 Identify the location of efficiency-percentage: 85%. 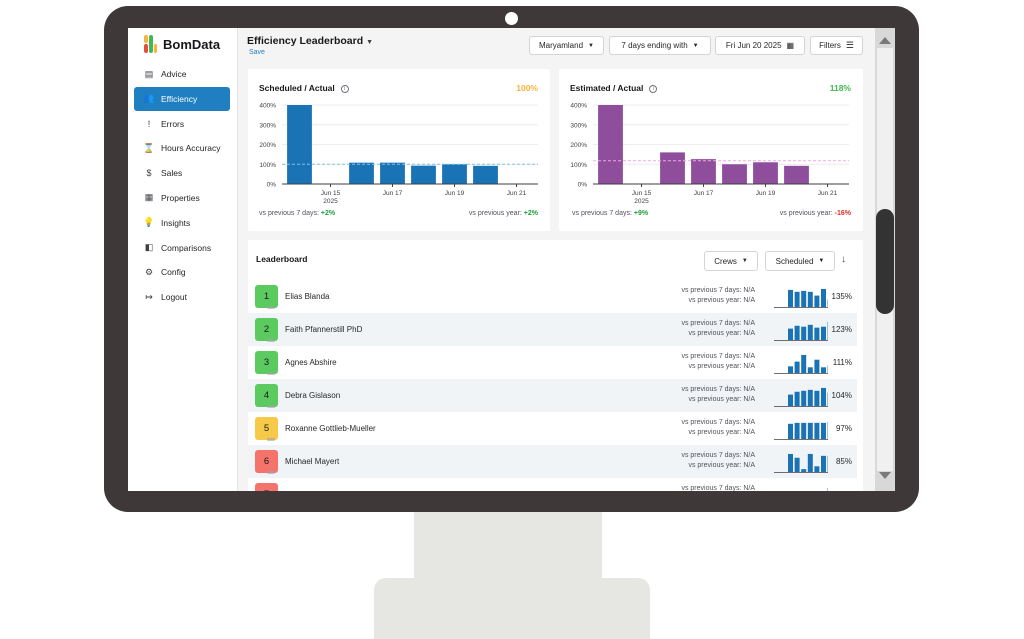
(843, 461).